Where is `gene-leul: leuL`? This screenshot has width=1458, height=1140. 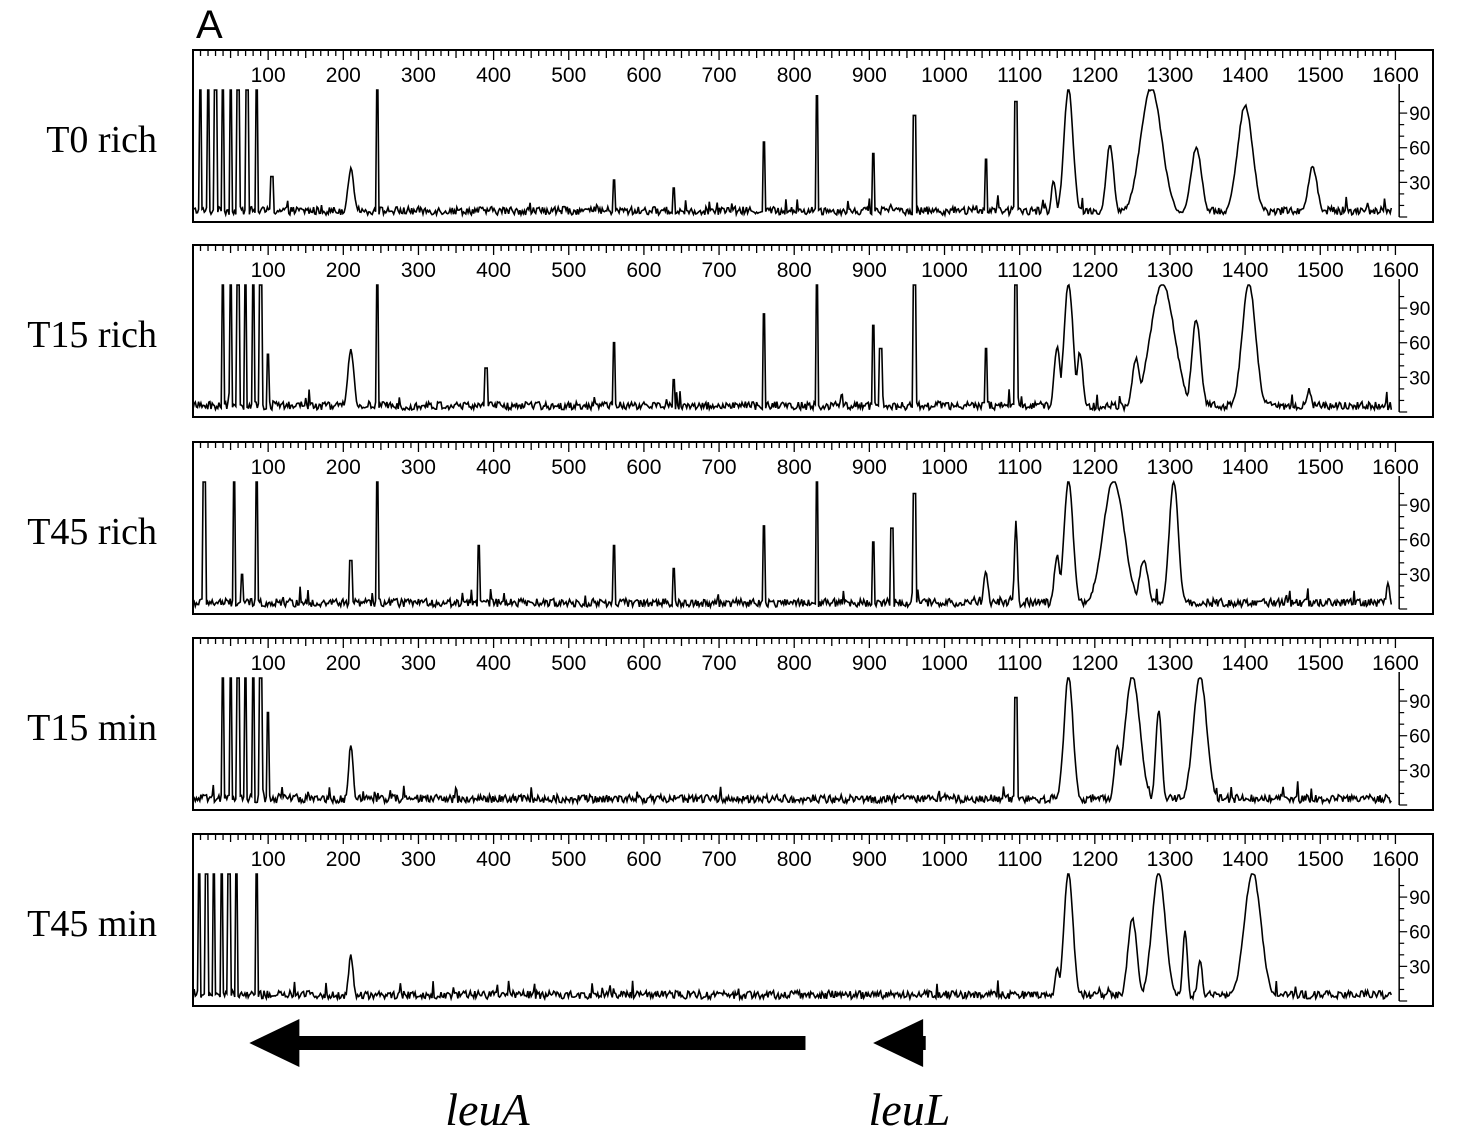 gene-leul: leuL is located at coordinates (910, 1077).